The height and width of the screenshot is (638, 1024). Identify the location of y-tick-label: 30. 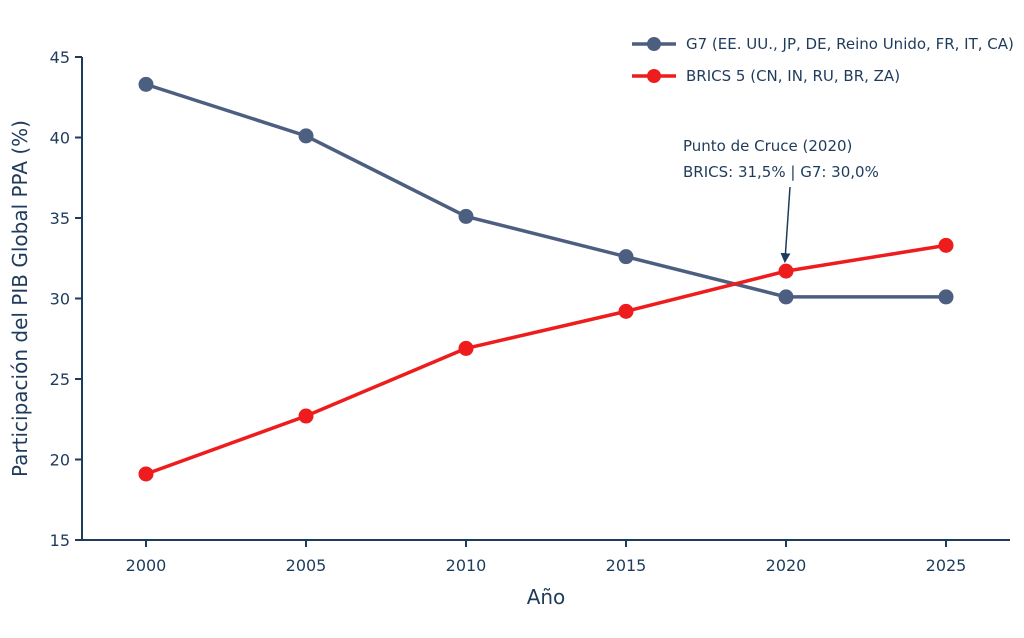
(60, 299).